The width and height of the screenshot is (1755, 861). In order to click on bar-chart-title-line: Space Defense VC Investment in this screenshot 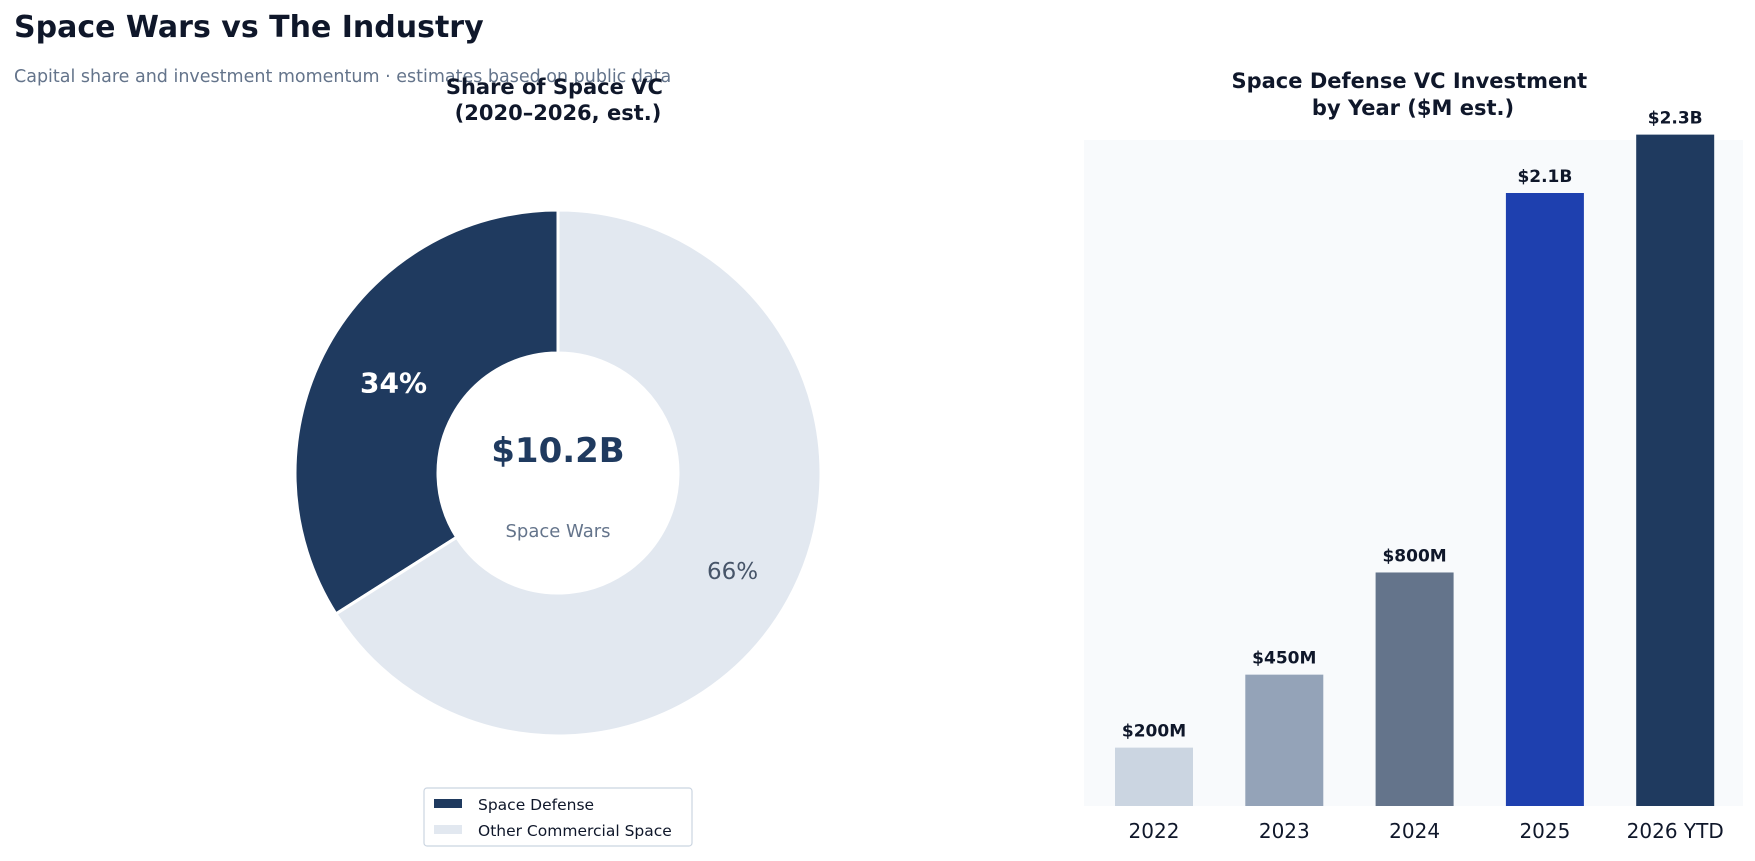, I will do `click(1409, 81)`.